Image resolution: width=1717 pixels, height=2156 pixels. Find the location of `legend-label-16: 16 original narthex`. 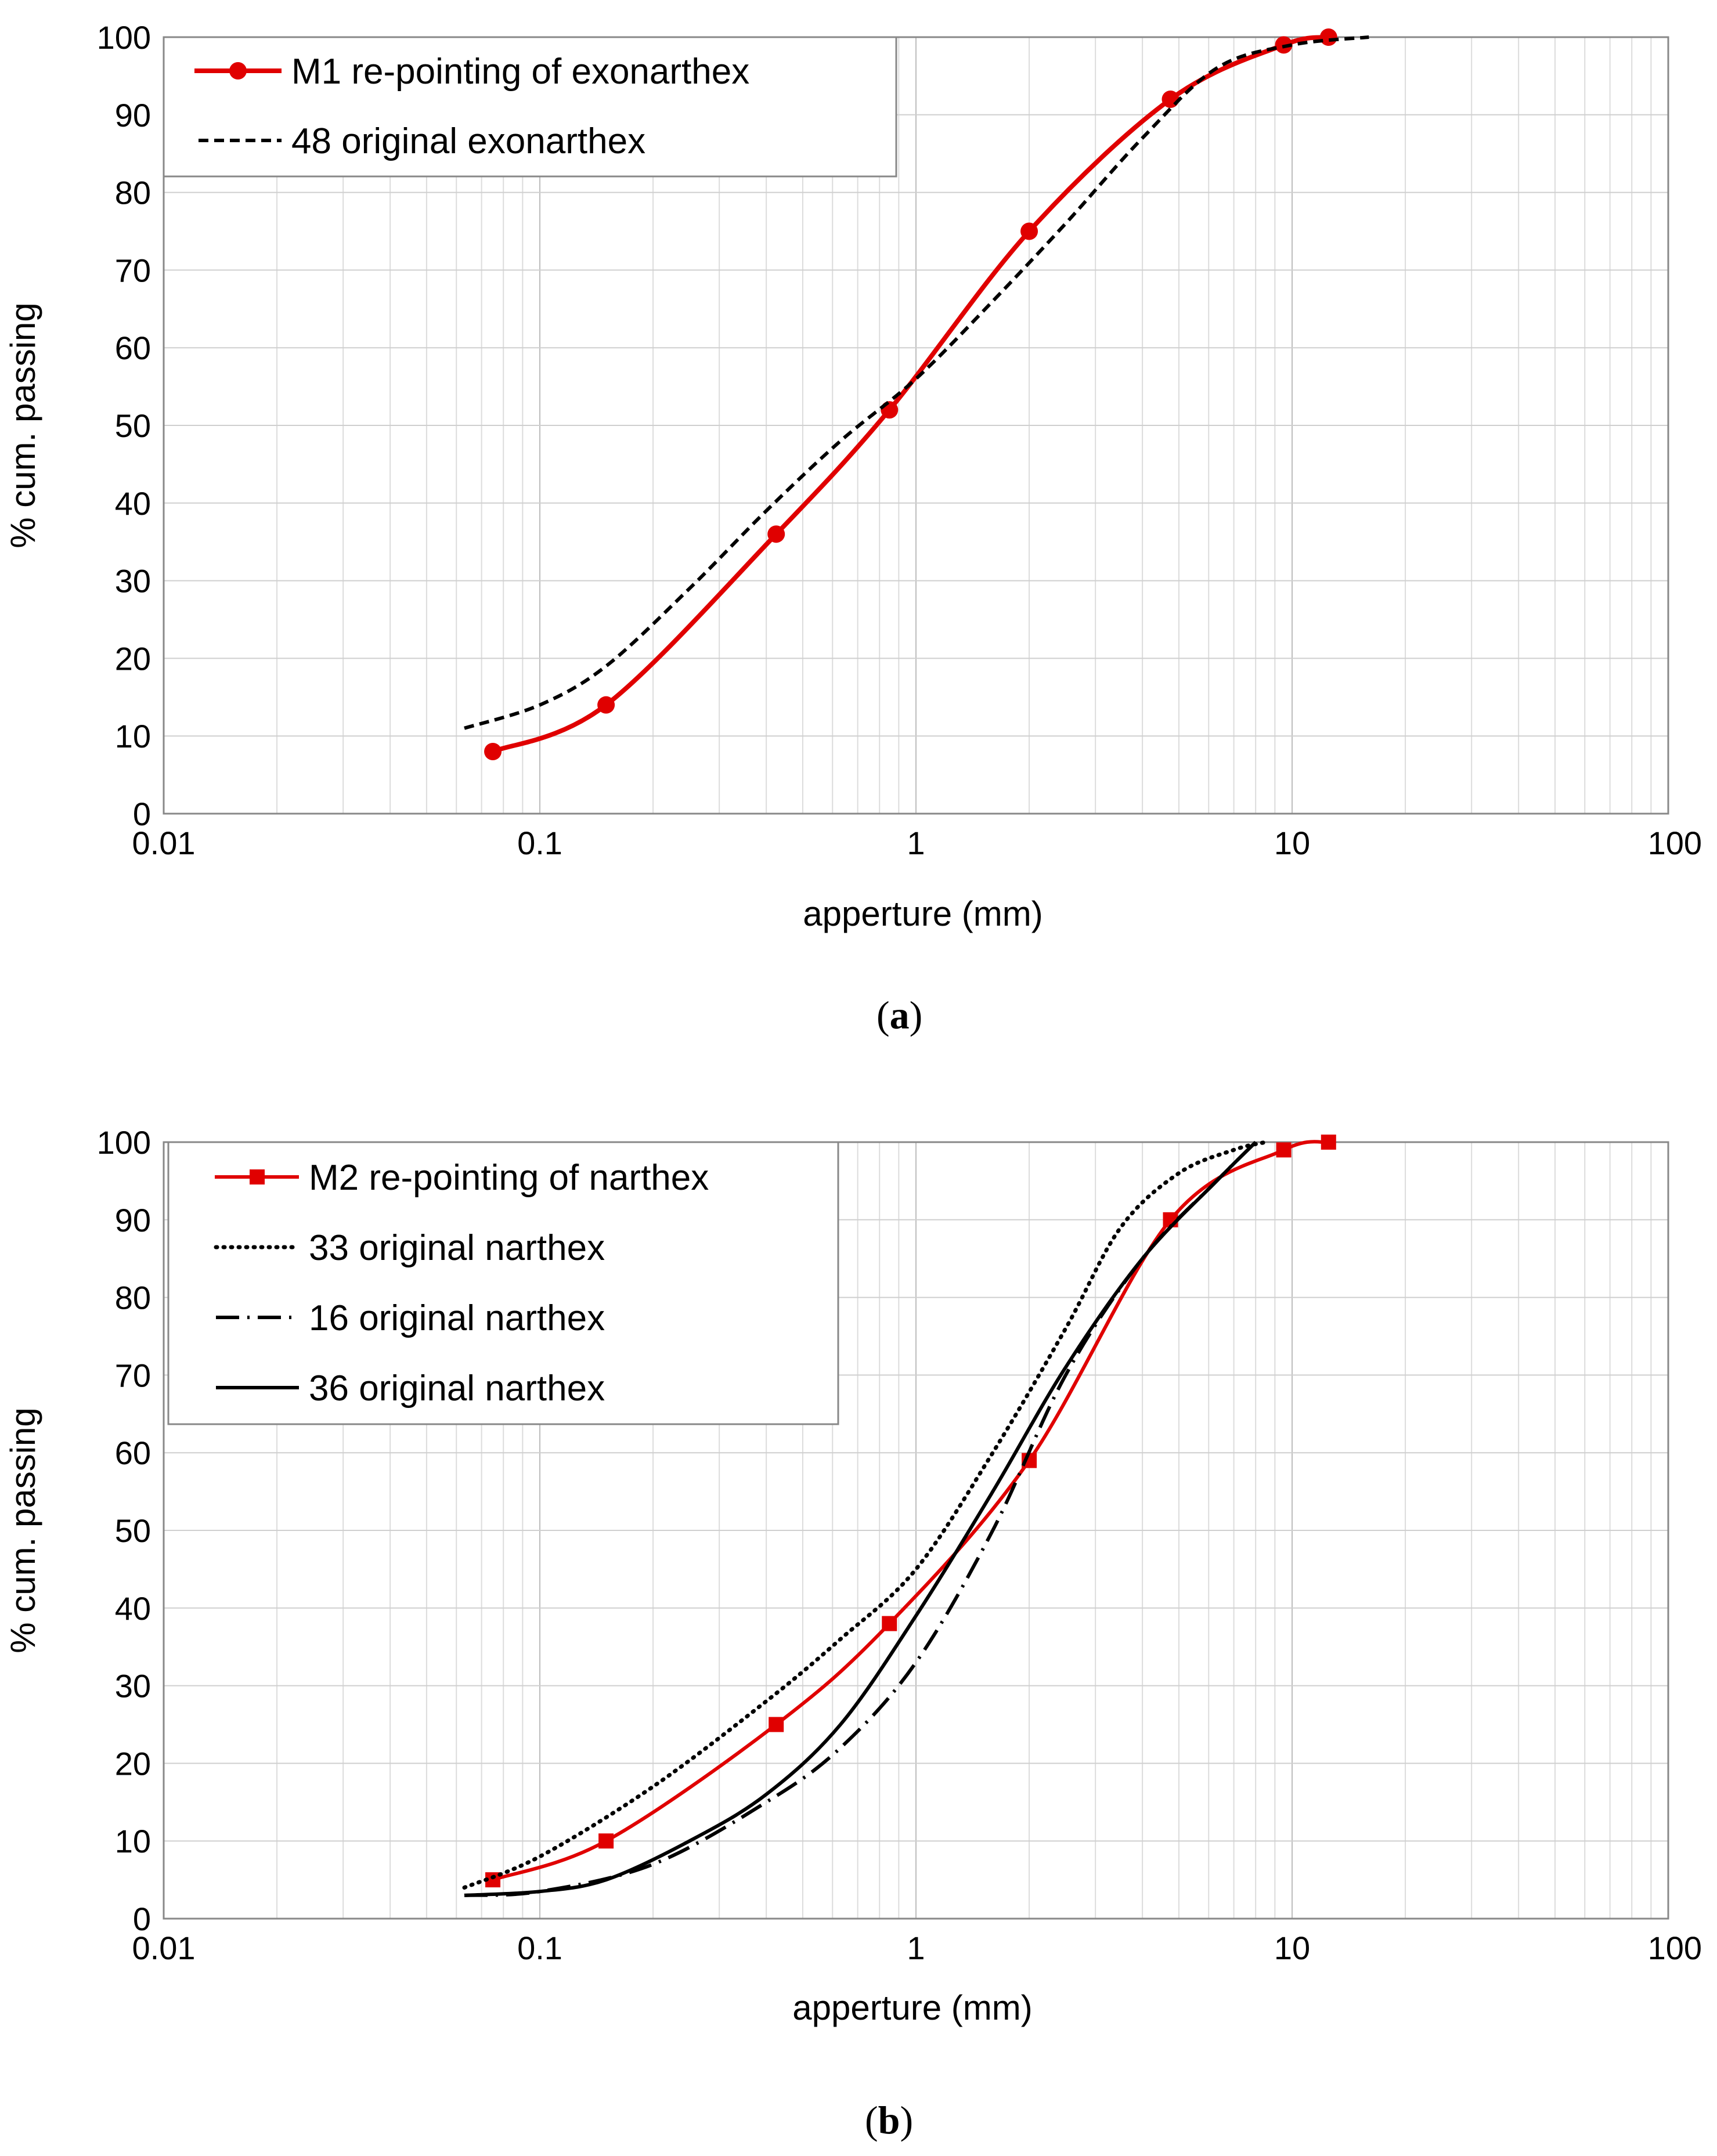

legend-label-16: 16 original narthex is located at coordinates (457, 1318).